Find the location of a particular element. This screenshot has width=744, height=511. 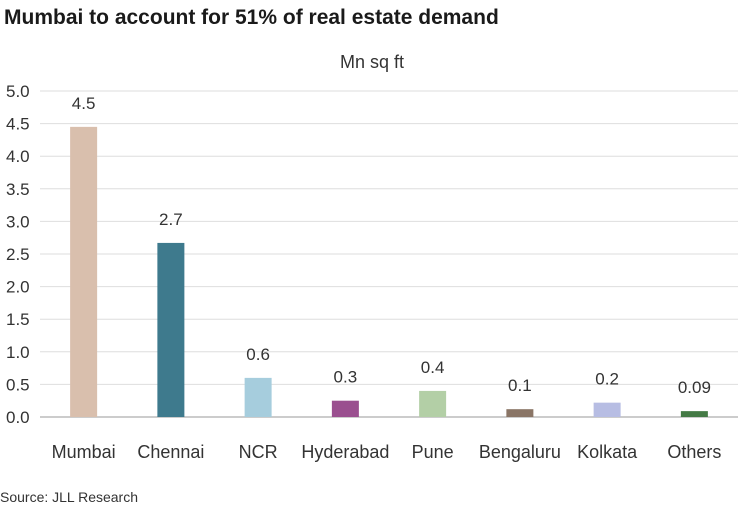

bar-bengaluru is located at coordinates (520, 413).